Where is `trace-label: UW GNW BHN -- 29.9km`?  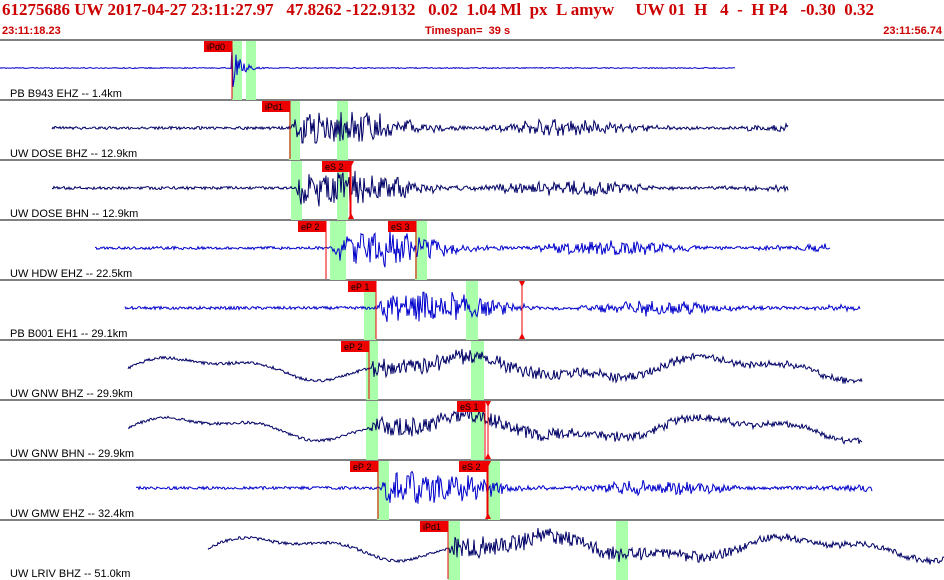 trace-label: UW GNW BHN -- 29.9km is located at coordinates (72, 454).